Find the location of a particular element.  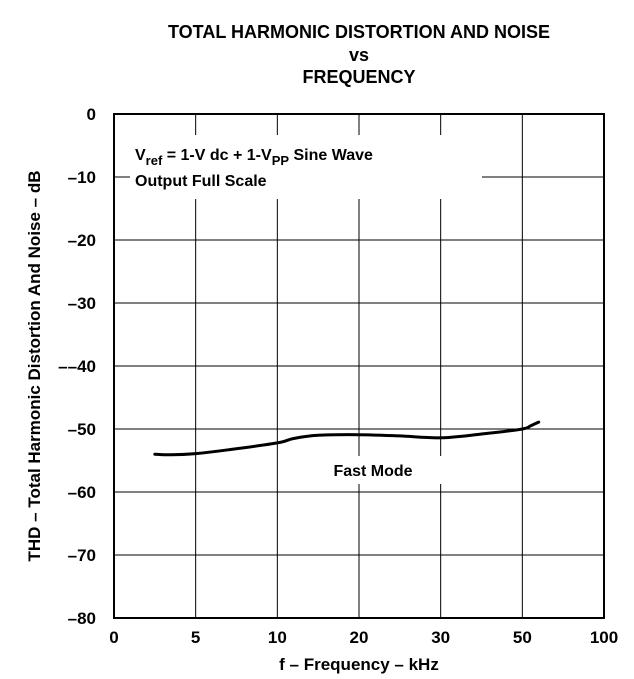

series-label-fast-mode: Fast Mode is located at coordinates (372, 471).